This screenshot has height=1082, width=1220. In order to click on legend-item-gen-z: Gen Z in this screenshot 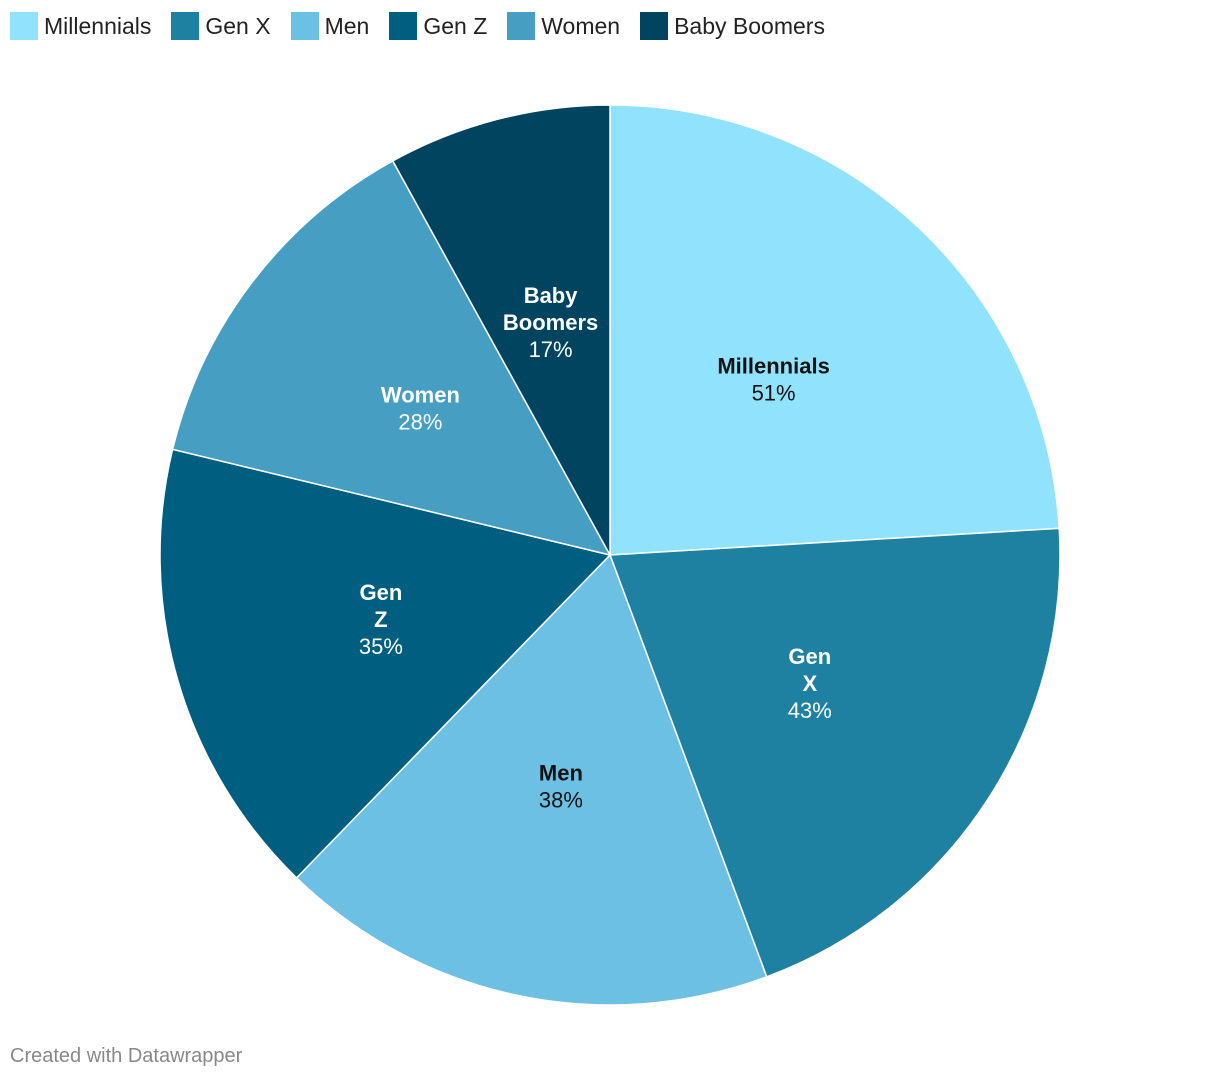, I will do `click(438, 26)`.